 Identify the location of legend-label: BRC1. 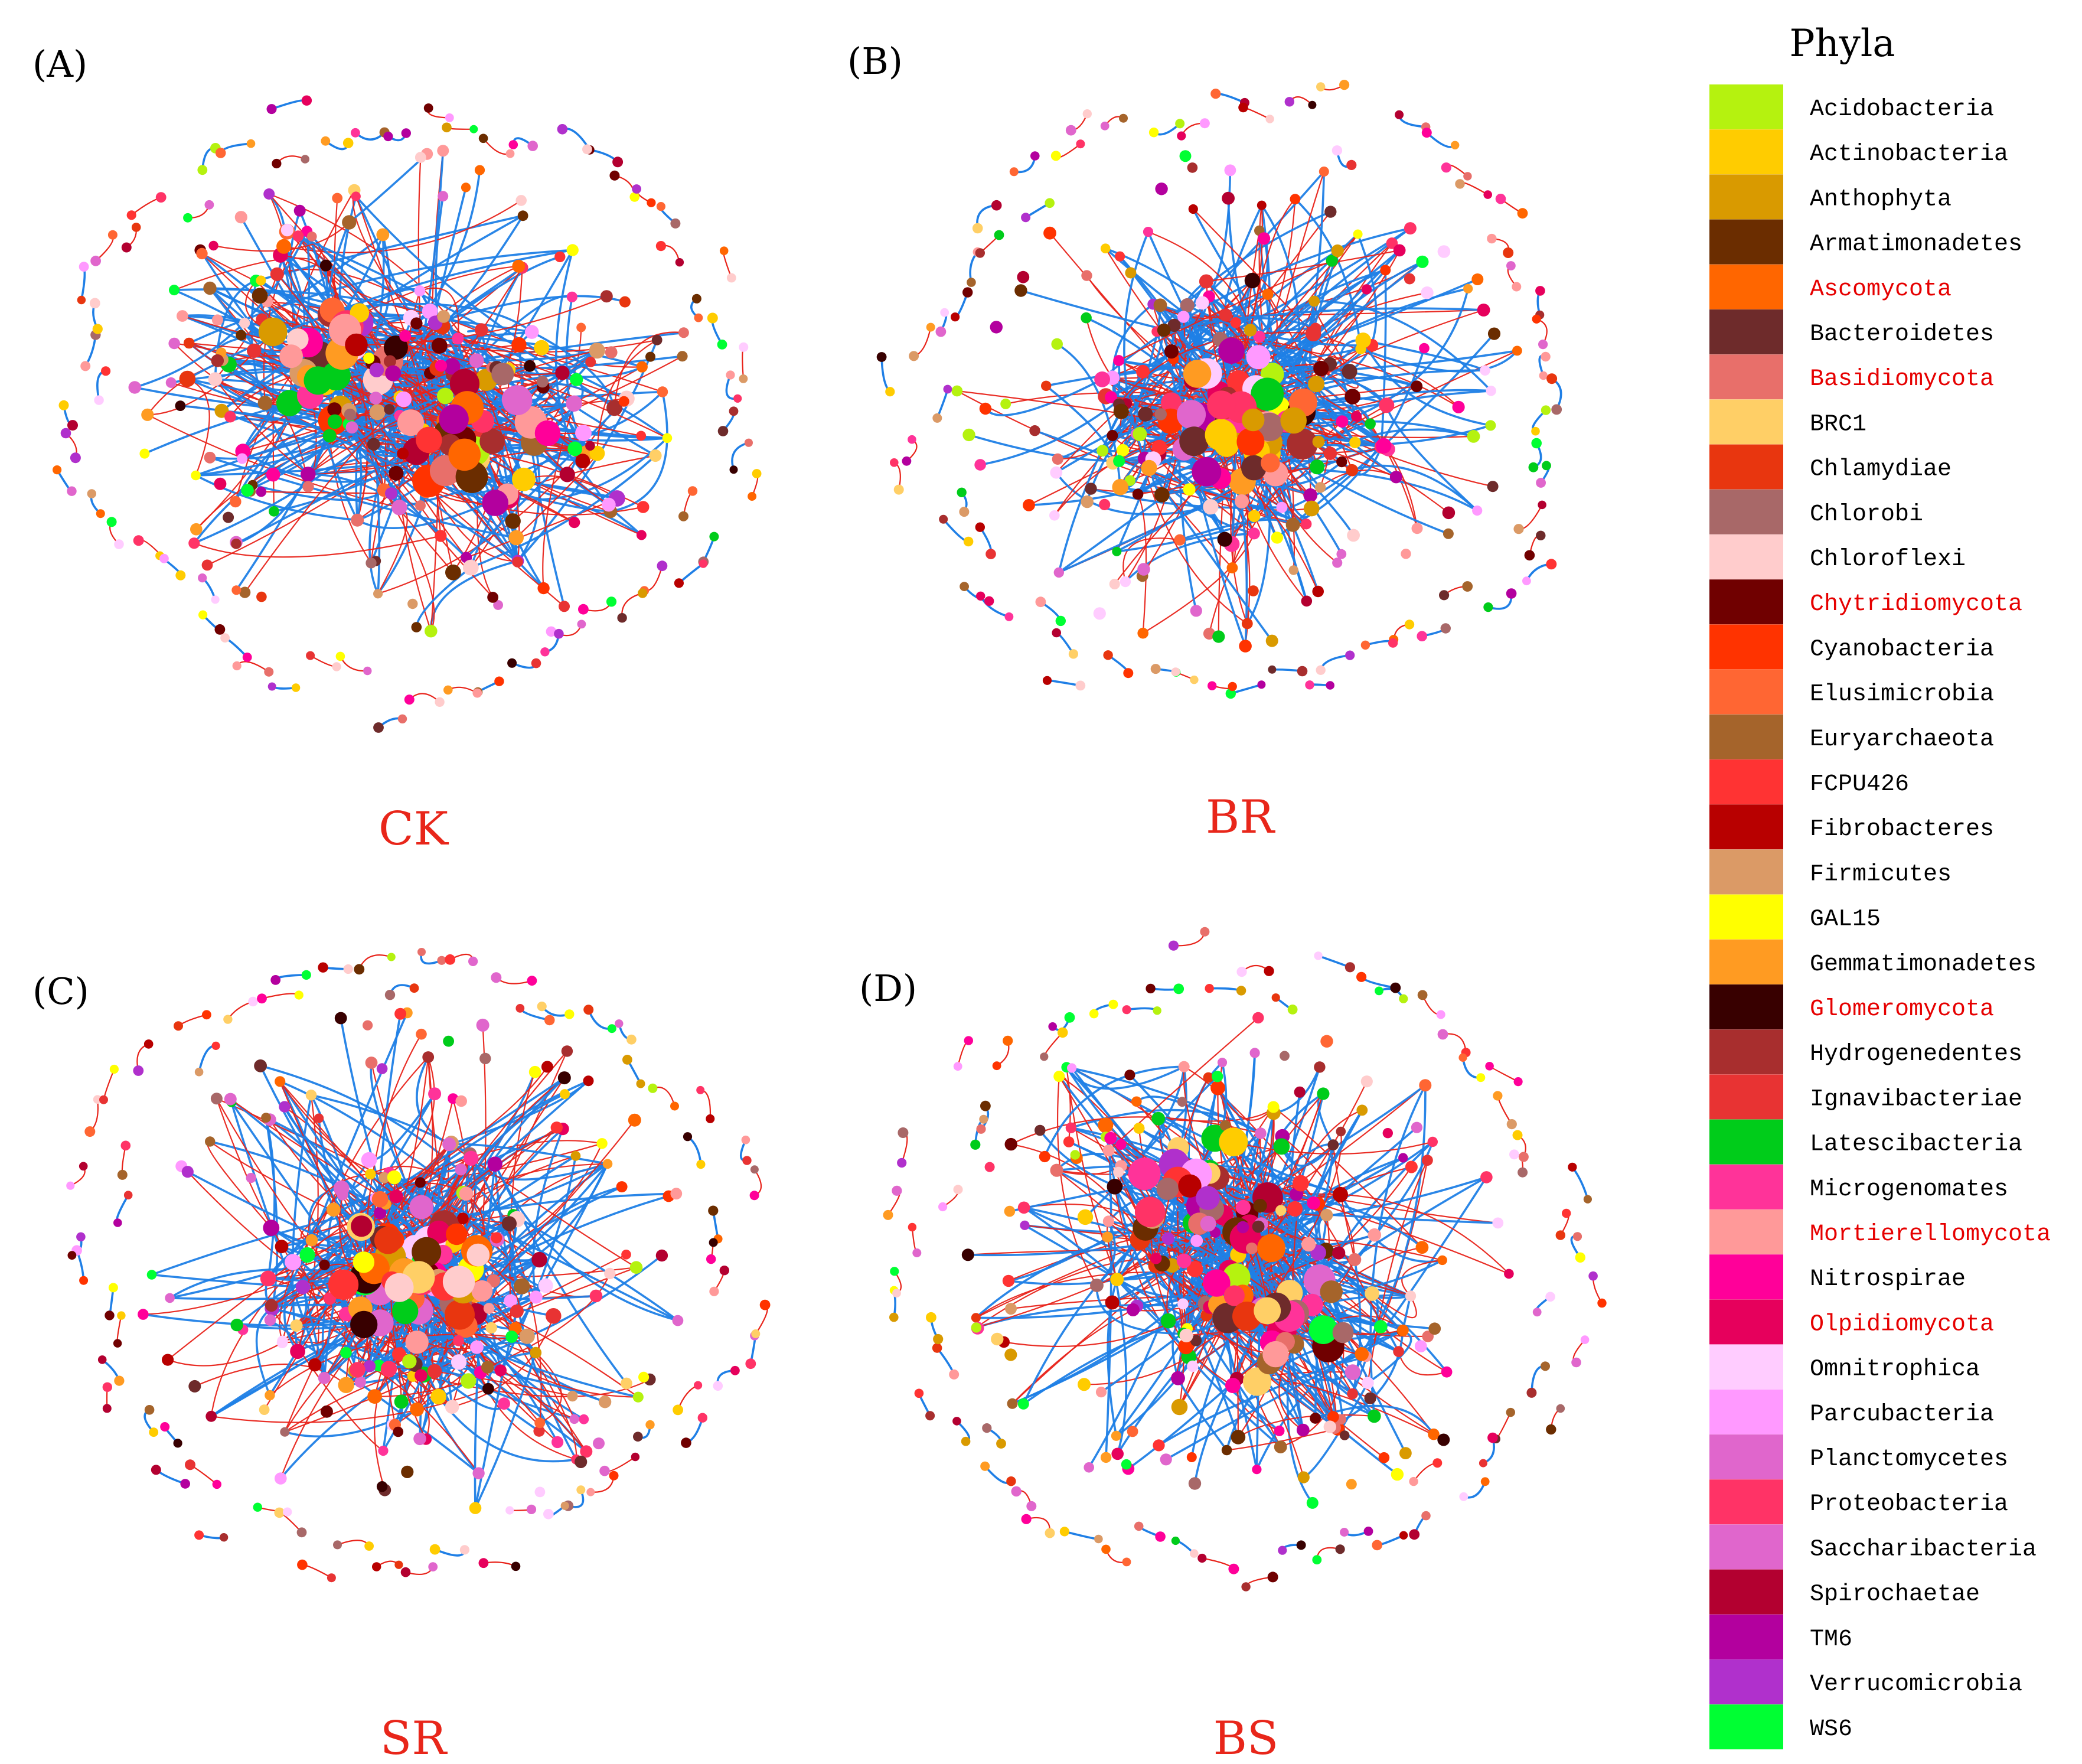
(1838, 424).